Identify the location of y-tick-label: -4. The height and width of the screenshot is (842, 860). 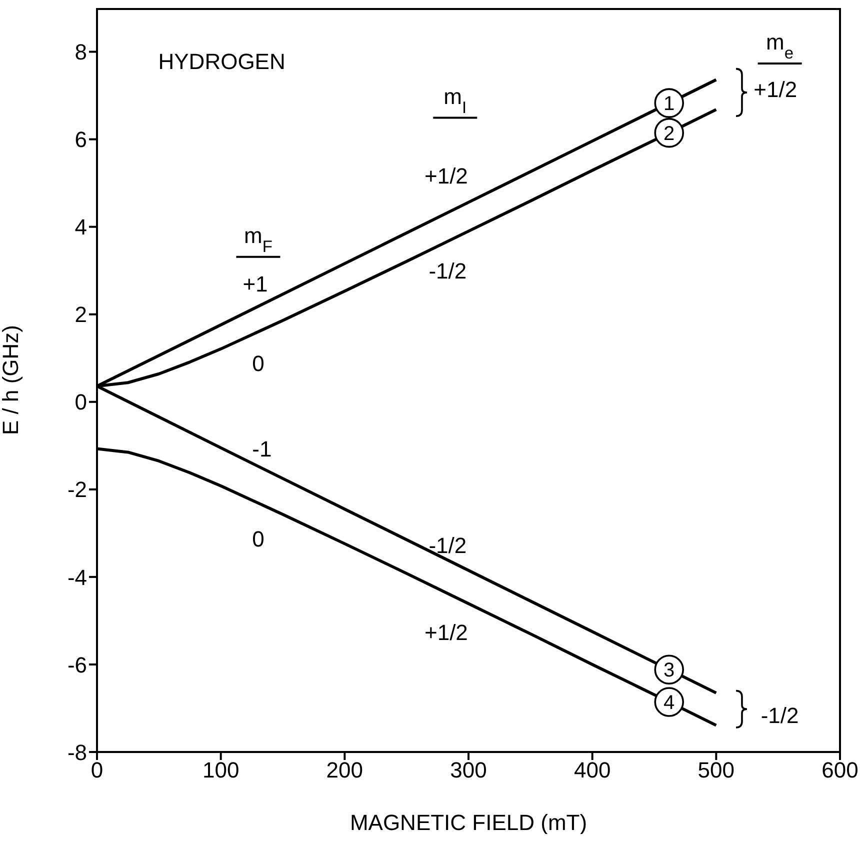
(77, 577).